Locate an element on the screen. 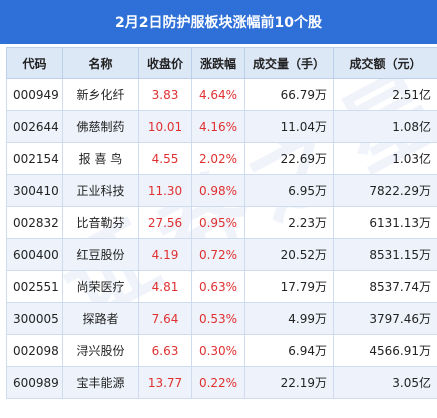 This screenshot has height=418, width=437. stock-name: 比音勒芬 is located at coordinates (100, 222).